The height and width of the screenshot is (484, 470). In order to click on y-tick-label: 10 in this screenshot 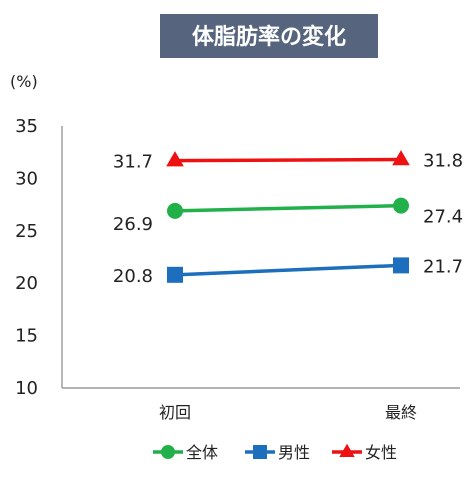, I will do `click(26, 388)`.